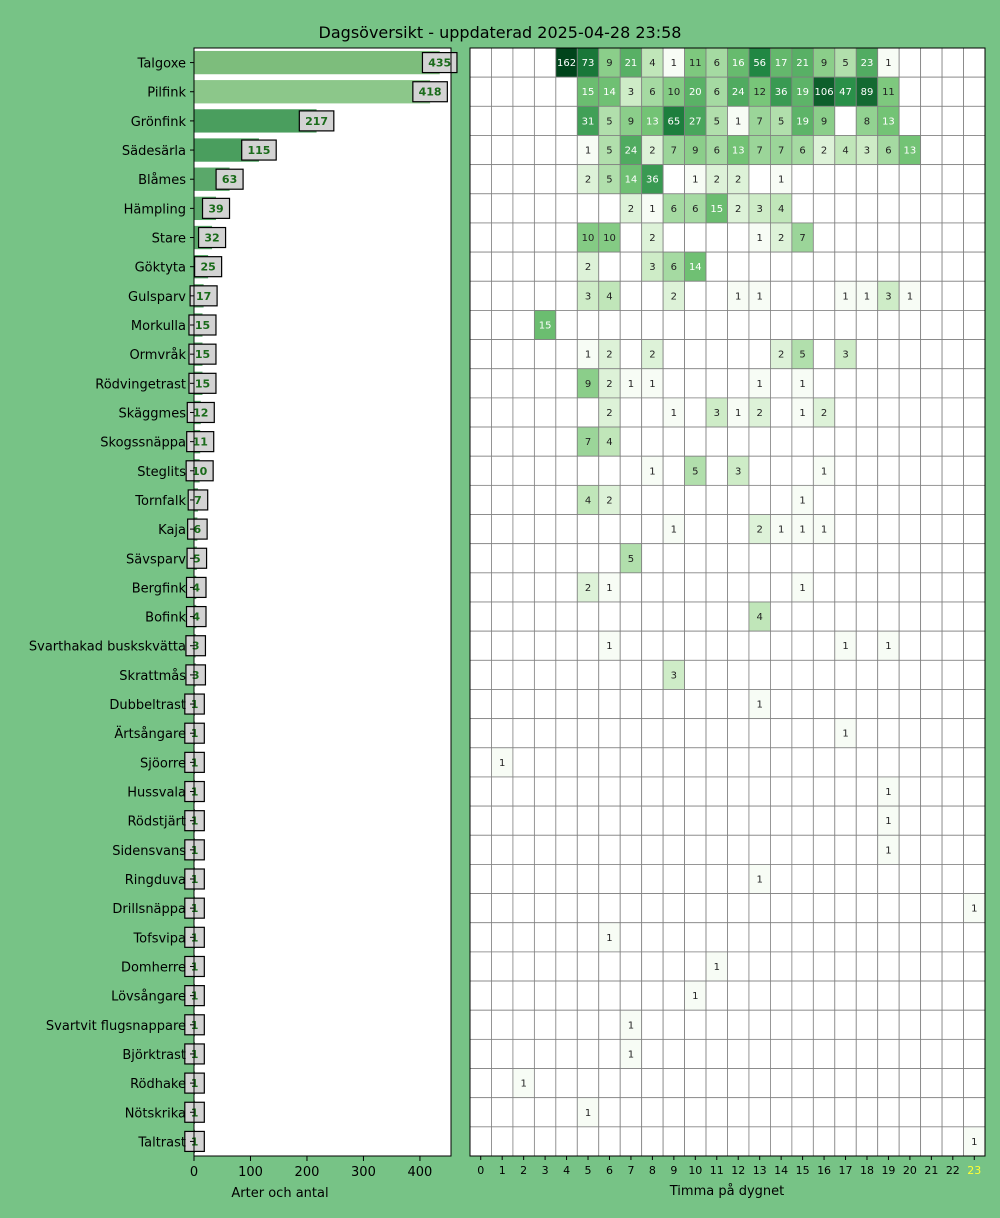 This screenshot has height=1218, width=1000. Describe the element at coordinates (631, 63) in the screenshot. I see `heatmap-cell-label: 21` at that location.